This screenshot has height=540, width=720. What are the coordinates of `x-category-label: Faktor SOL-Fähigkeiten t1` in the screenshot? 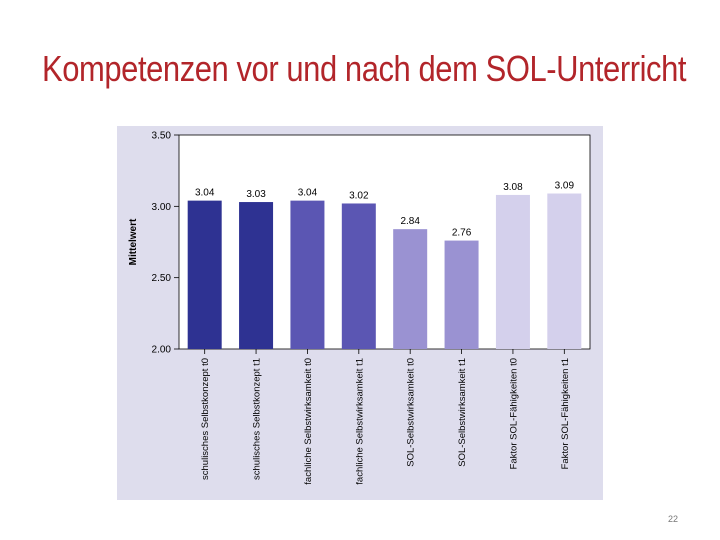 It's located at (565, 413).